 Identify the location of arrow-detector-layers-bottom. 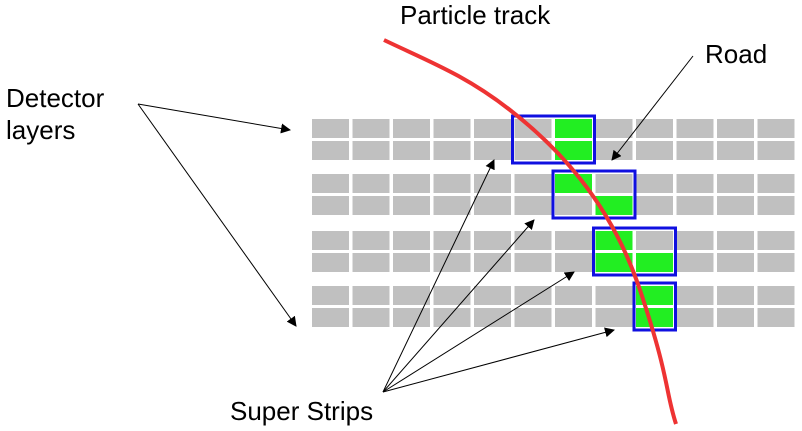
(217, 215).